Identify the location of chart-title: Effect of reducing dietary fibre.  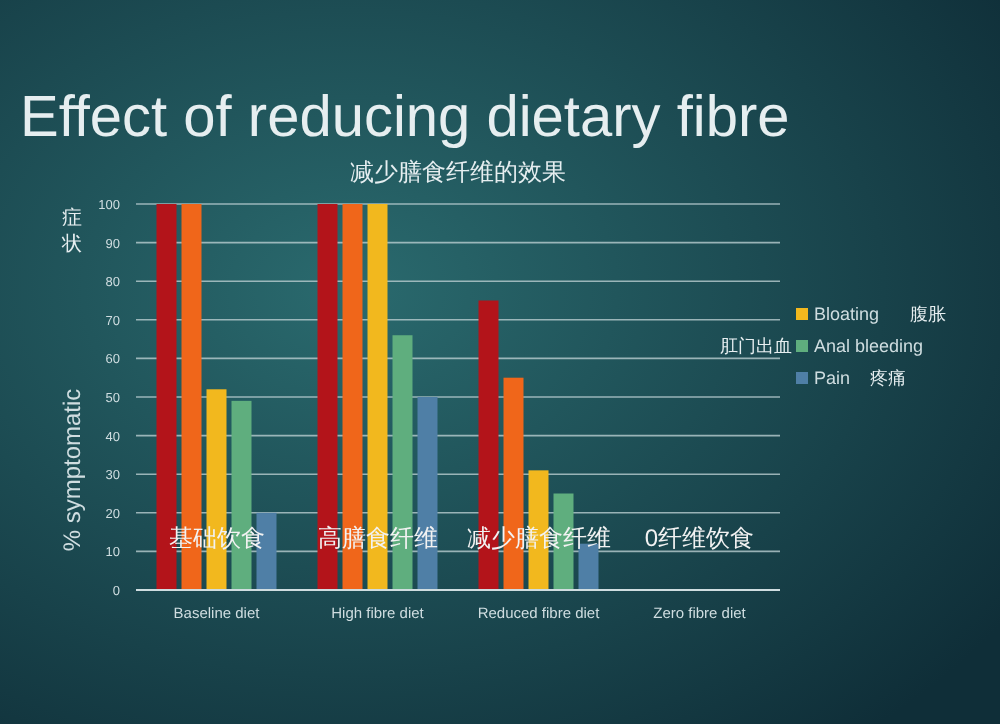
(405, 118).